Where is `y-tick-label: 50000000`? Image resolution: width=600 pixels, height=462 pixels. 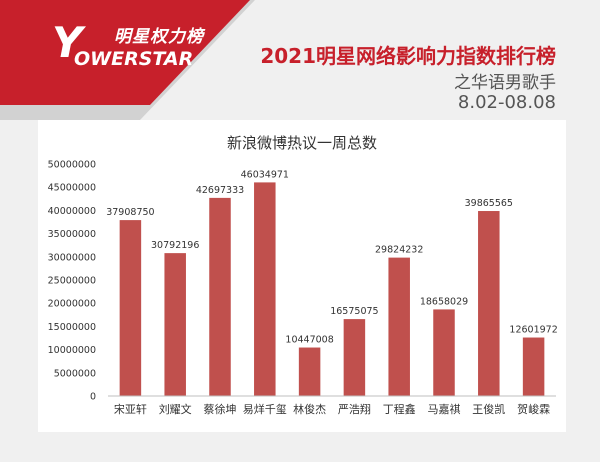
y-tick-label: 50000000 is located at coordinates (72, 165).